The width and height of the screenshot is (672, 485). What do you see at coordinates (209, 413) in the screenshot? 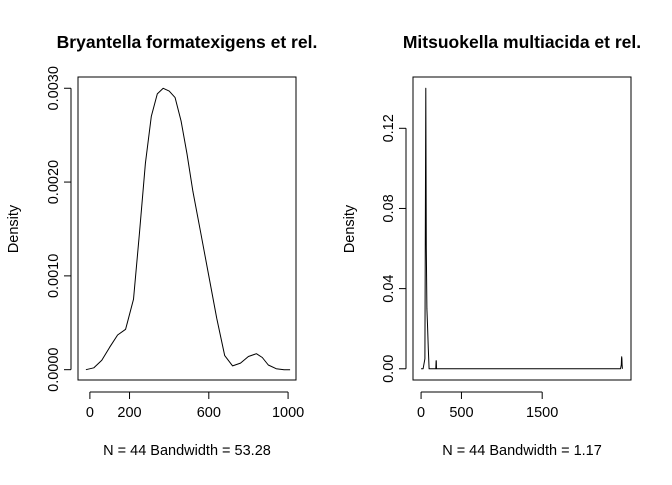
I see `x-tick-label: 600` at bounding box center [209, 413].